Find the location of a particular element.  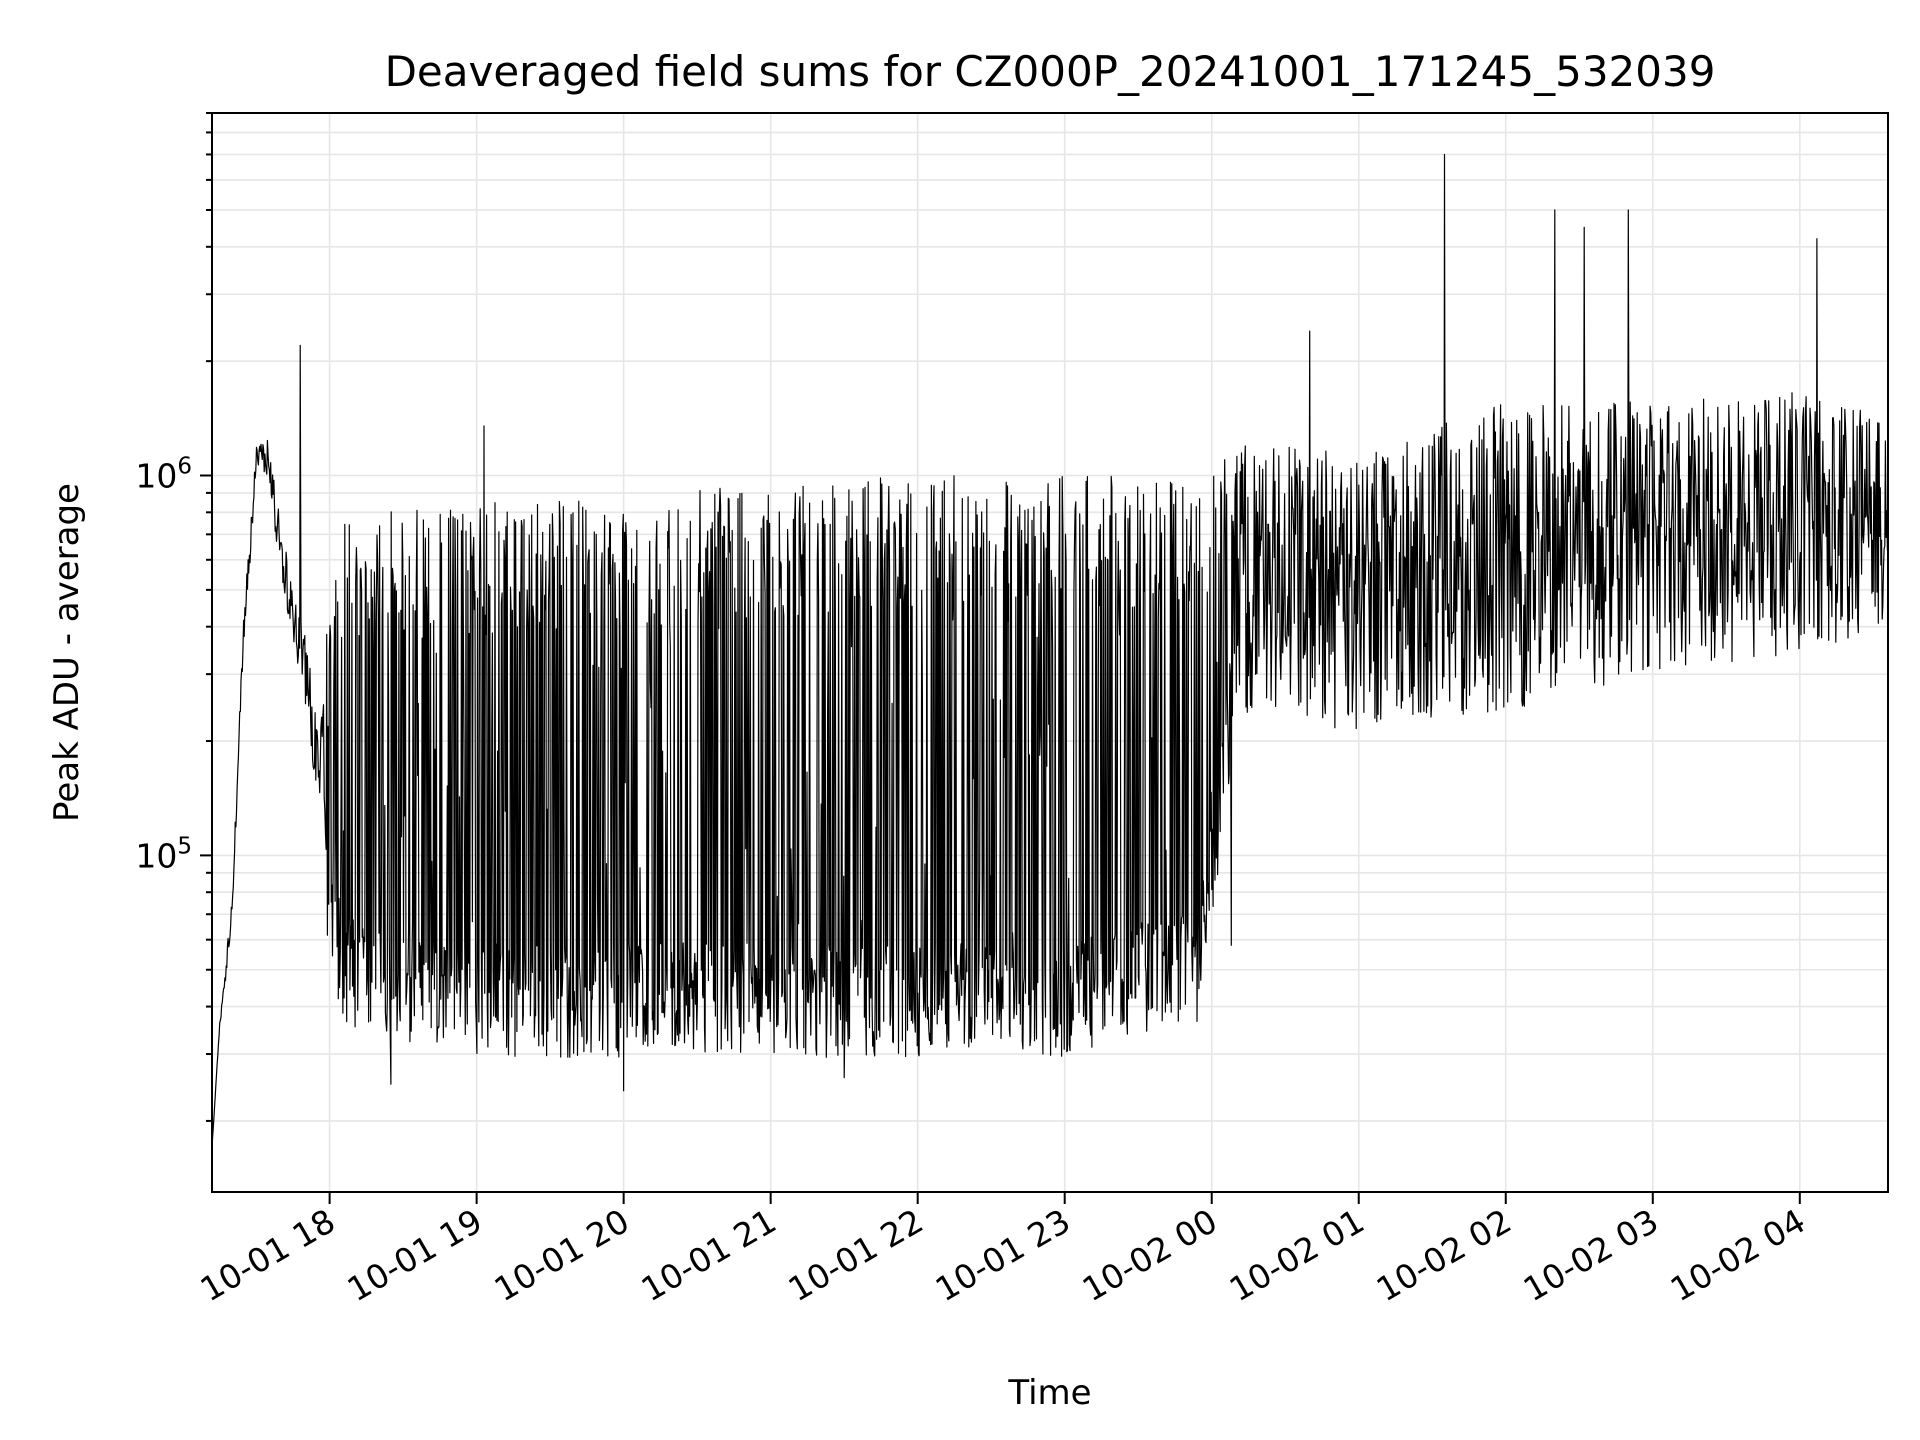

x-tick-label: 10-02 00 is located at coordinates (1150, 1255).